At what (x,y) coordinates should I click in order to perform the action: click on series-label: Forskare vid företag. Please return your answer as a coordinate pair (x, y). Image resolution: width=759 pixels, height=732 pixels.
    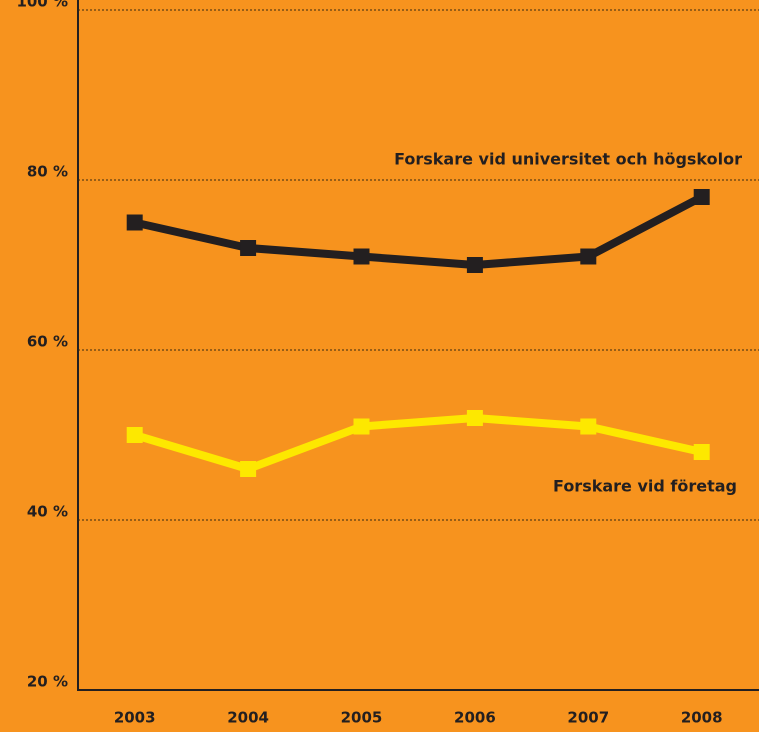
    Looking at the image, I should click on (645, 486).